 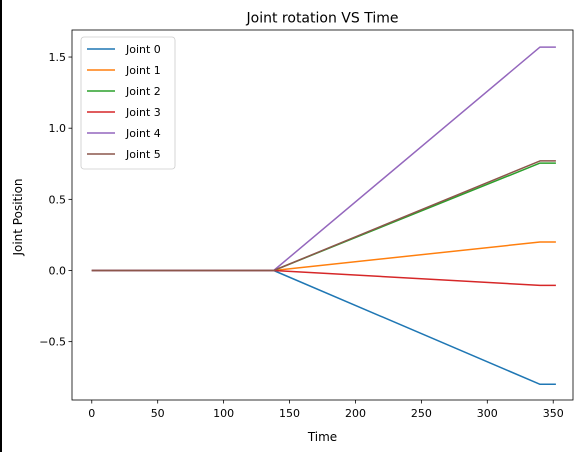 What do you see at coordinates (58, 271) in the screenshot?
I see `y-tick-label: 0.0` at bounding box center [58, 271].